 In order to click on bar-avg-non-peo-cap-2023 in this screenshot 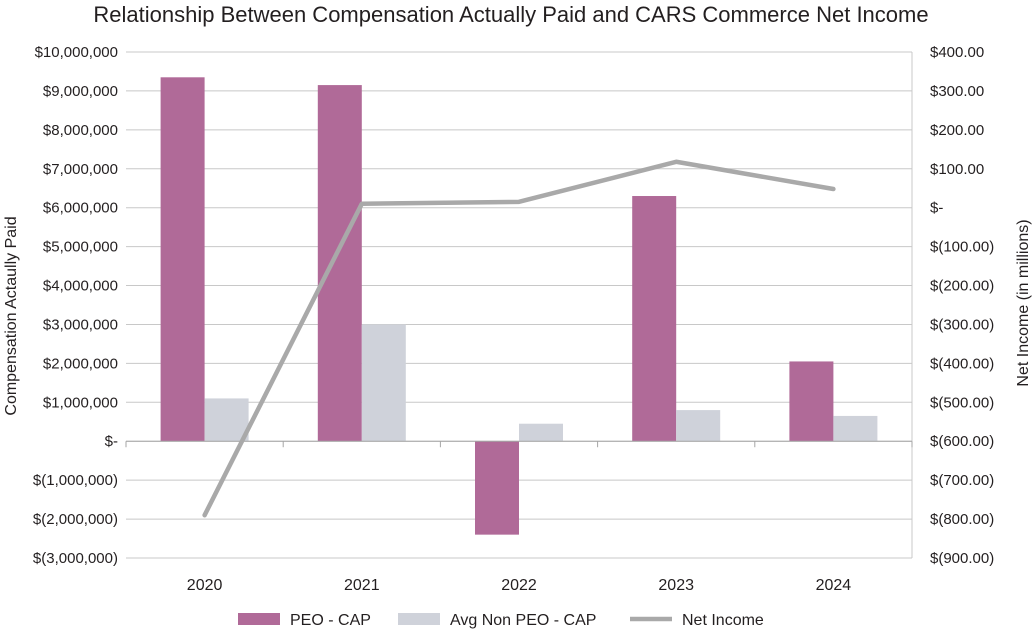, I will do `click(698, 426)`.